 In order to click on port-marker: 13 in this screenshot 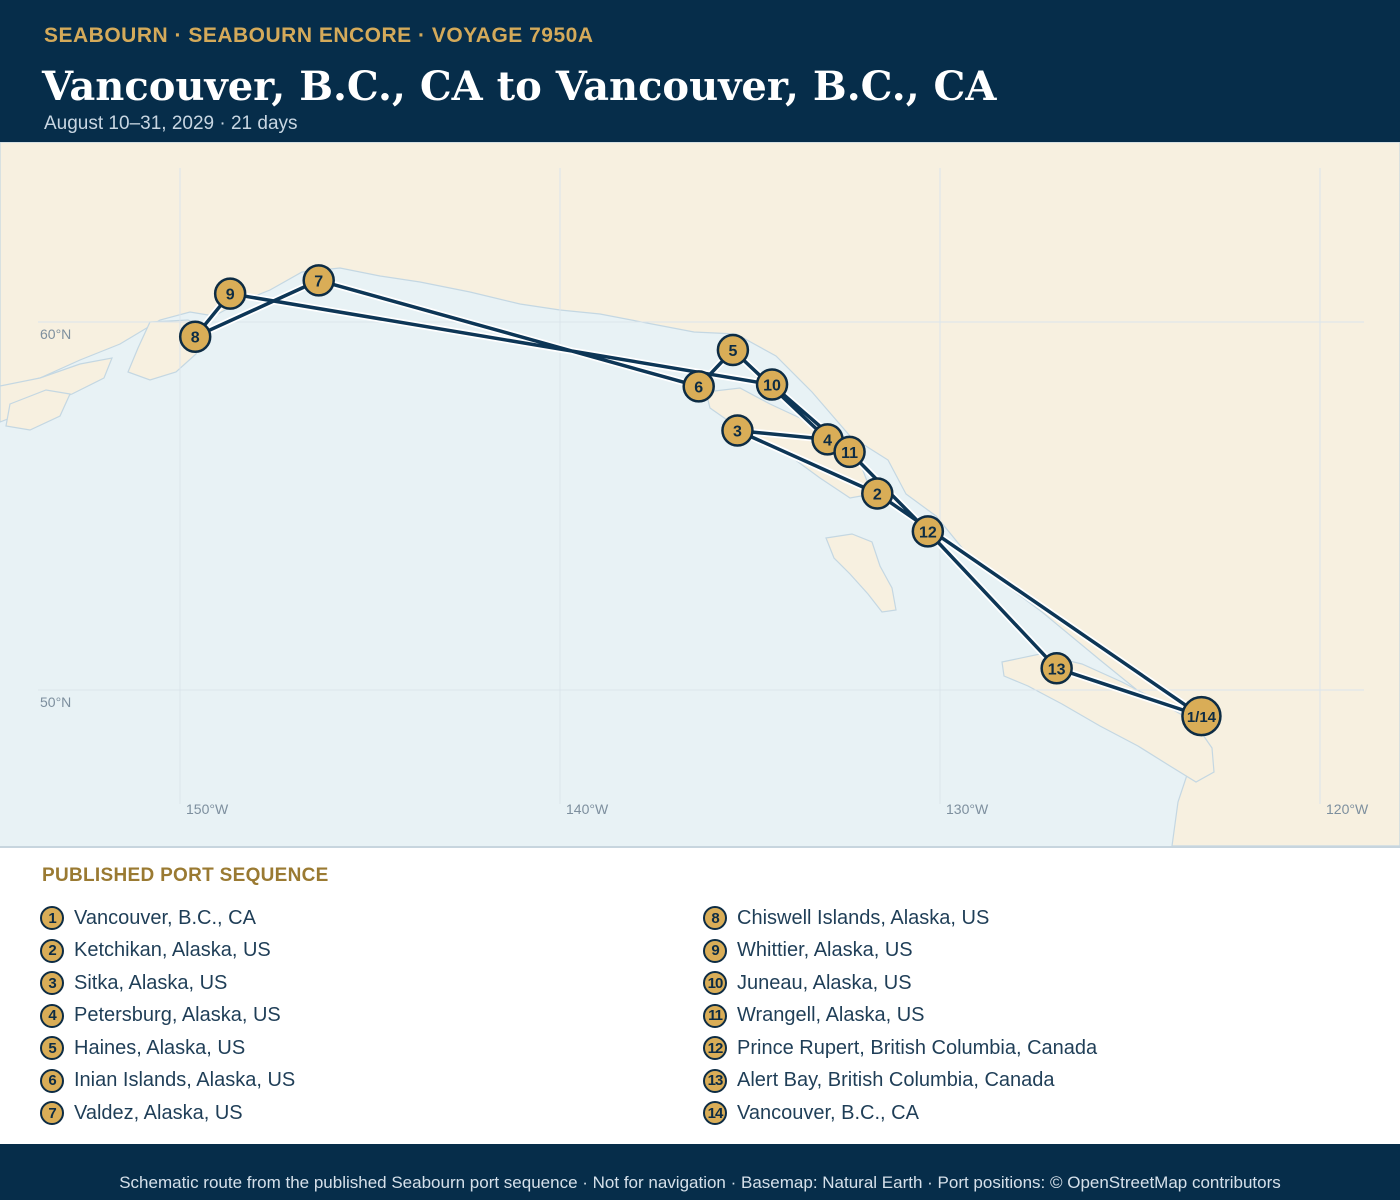, I will do `click(1056, 668)`.